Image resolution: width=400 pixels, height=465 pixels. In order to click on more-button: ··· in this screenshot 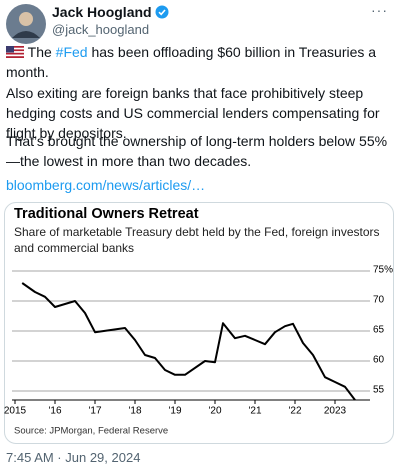, I will do `click(379, 10)`.